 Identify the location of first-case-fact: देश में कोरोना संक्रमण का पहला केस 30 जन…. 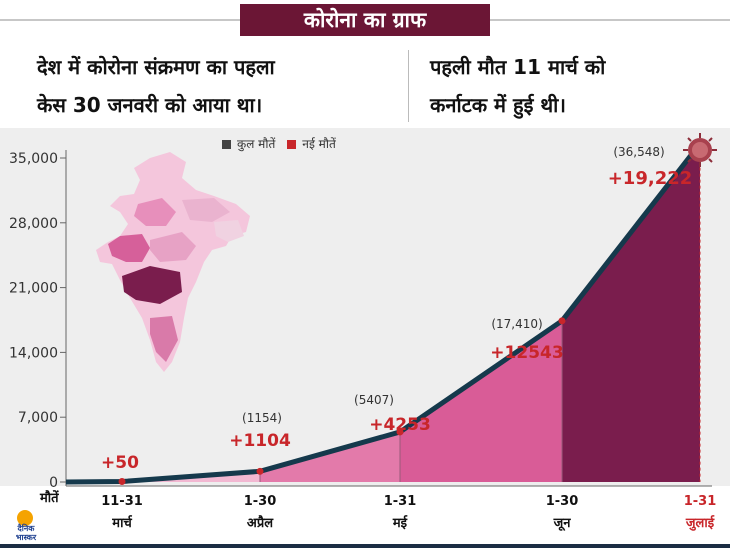
(212, 86).